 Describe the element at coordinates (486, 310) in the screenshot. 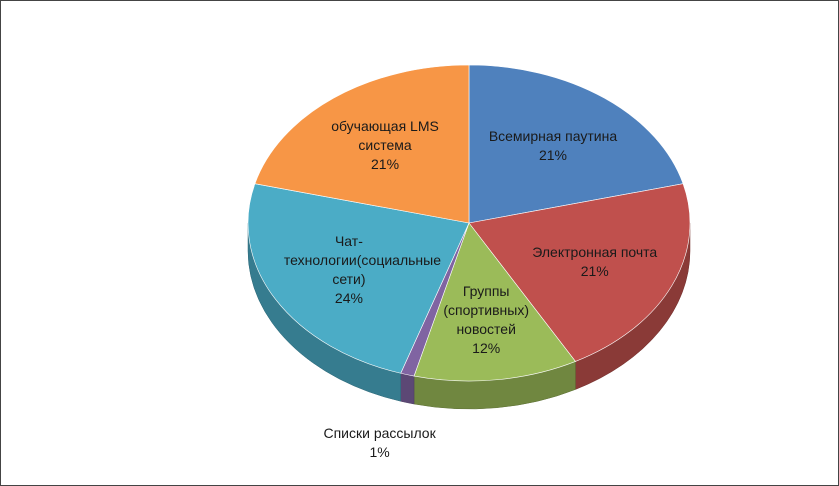

I see `category-label: Группы (спортивных) новостей` at that location.